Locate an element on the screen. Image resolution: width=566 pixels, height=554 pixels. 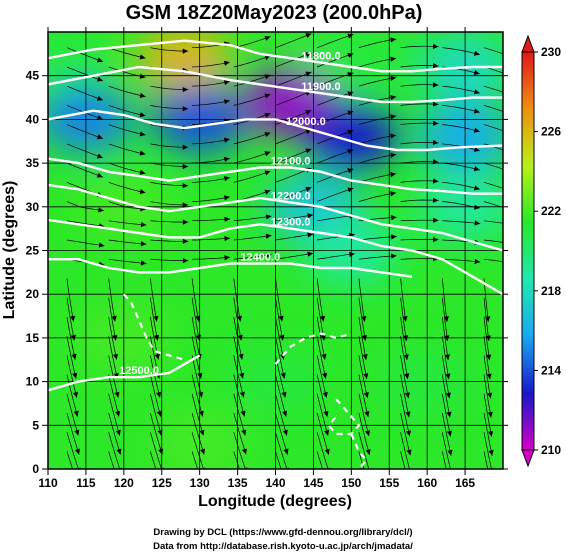
y-tick-label: 35 is located at coordinates (33, 163).